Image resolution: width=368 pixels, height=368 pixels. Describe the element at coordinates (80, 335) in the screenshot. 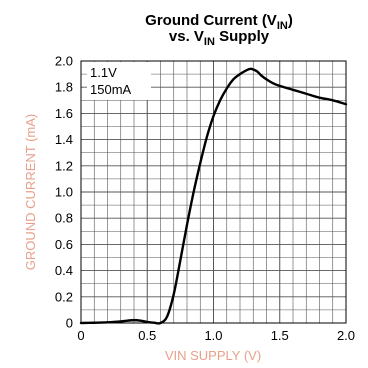

I see `x-tick-label: 0` at that location.